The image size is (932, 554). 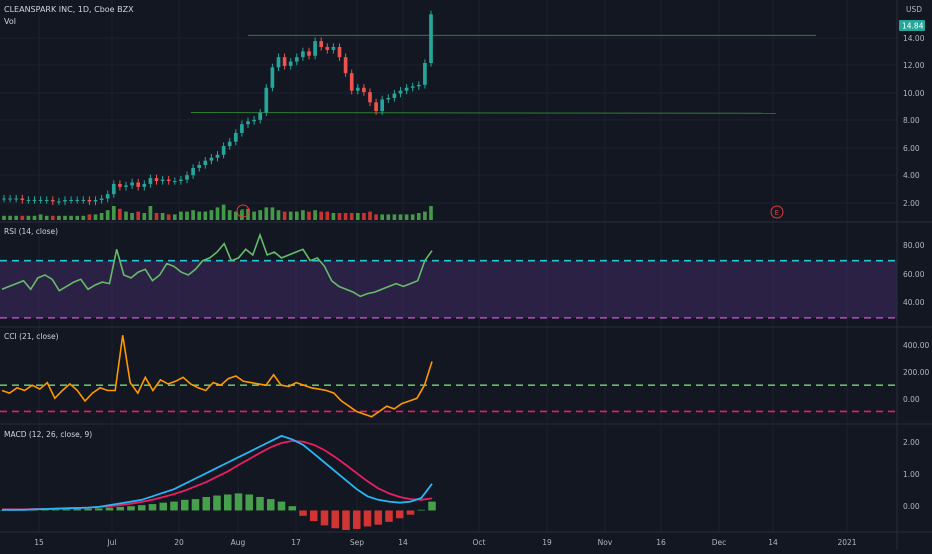 I want to click on macd-tick: 1.00, so click(x=911, y=474).